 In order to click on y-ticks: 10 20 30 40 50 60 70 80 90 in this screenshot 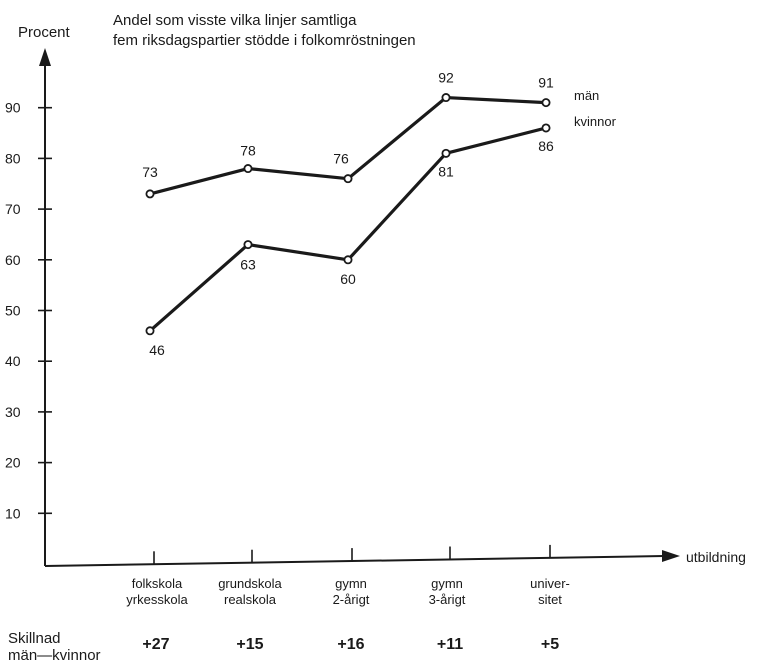, I will do `click(28, 310)`.